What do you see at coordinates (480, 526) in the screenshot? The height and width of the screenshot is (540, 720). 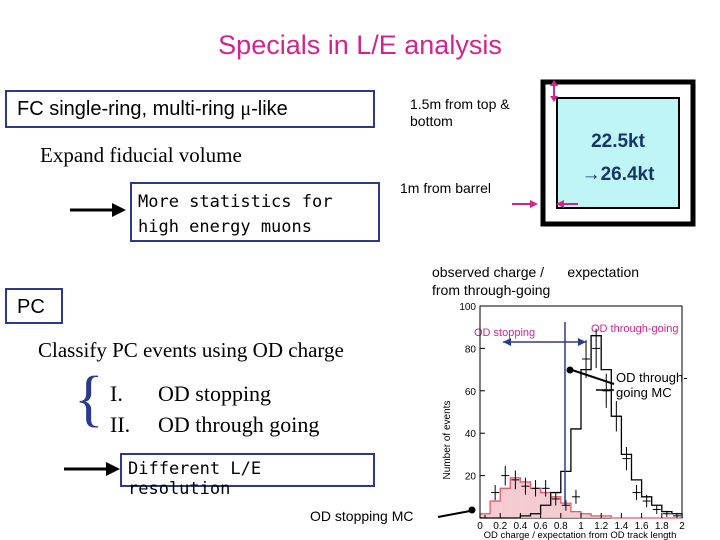 I see `x-tick-label: 0` at bounding box center [480, 526].